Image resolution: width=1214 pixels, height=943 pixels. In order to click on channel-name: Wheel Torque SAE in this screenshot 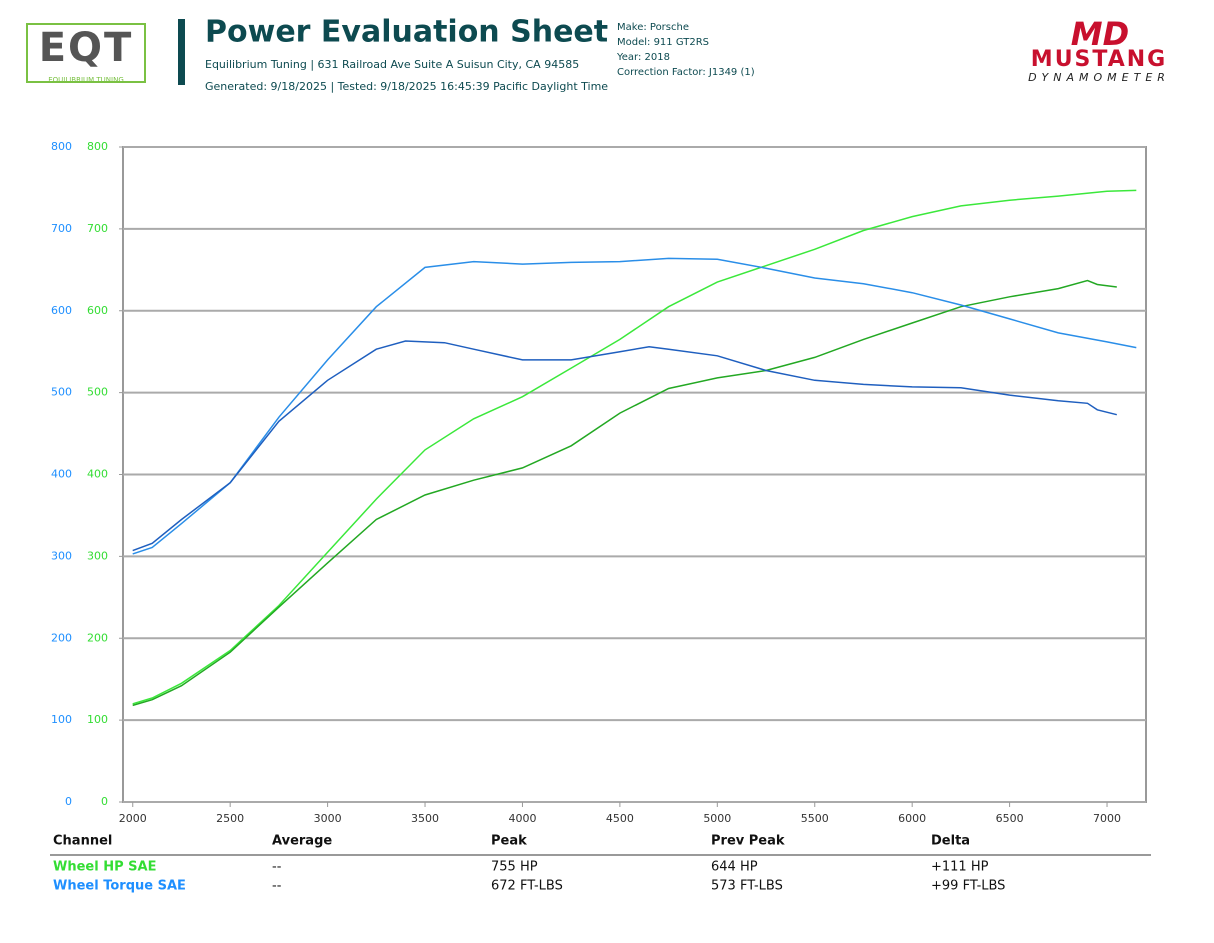, I will do `click(119, 886)`.